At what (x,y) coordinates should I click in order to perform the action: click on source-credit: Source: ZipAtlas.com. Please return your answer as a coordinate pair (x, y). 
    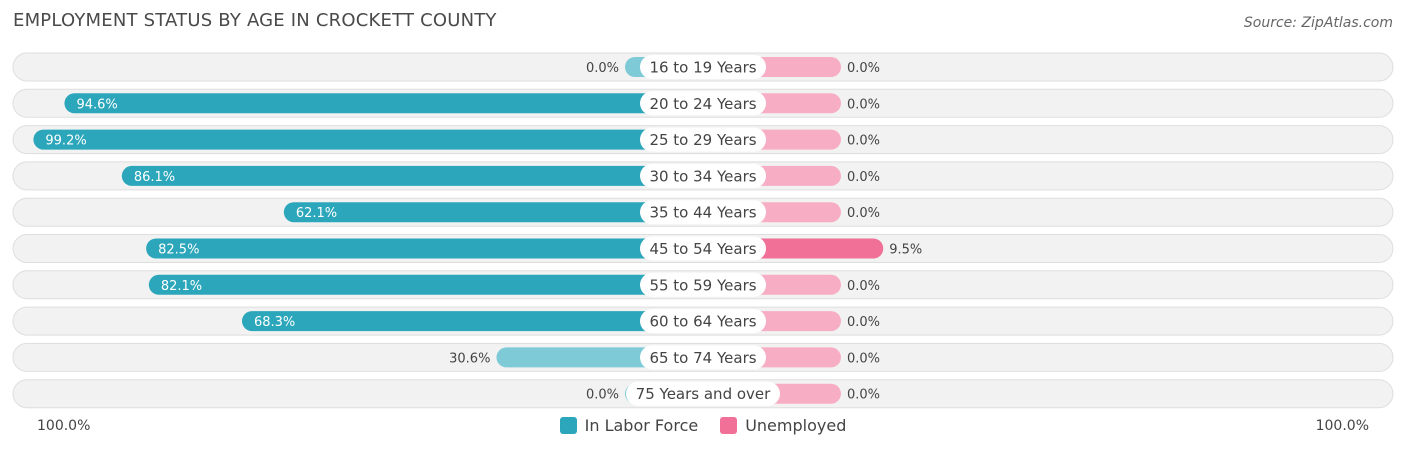
    Looking at the image, I should click on (1318, 23).